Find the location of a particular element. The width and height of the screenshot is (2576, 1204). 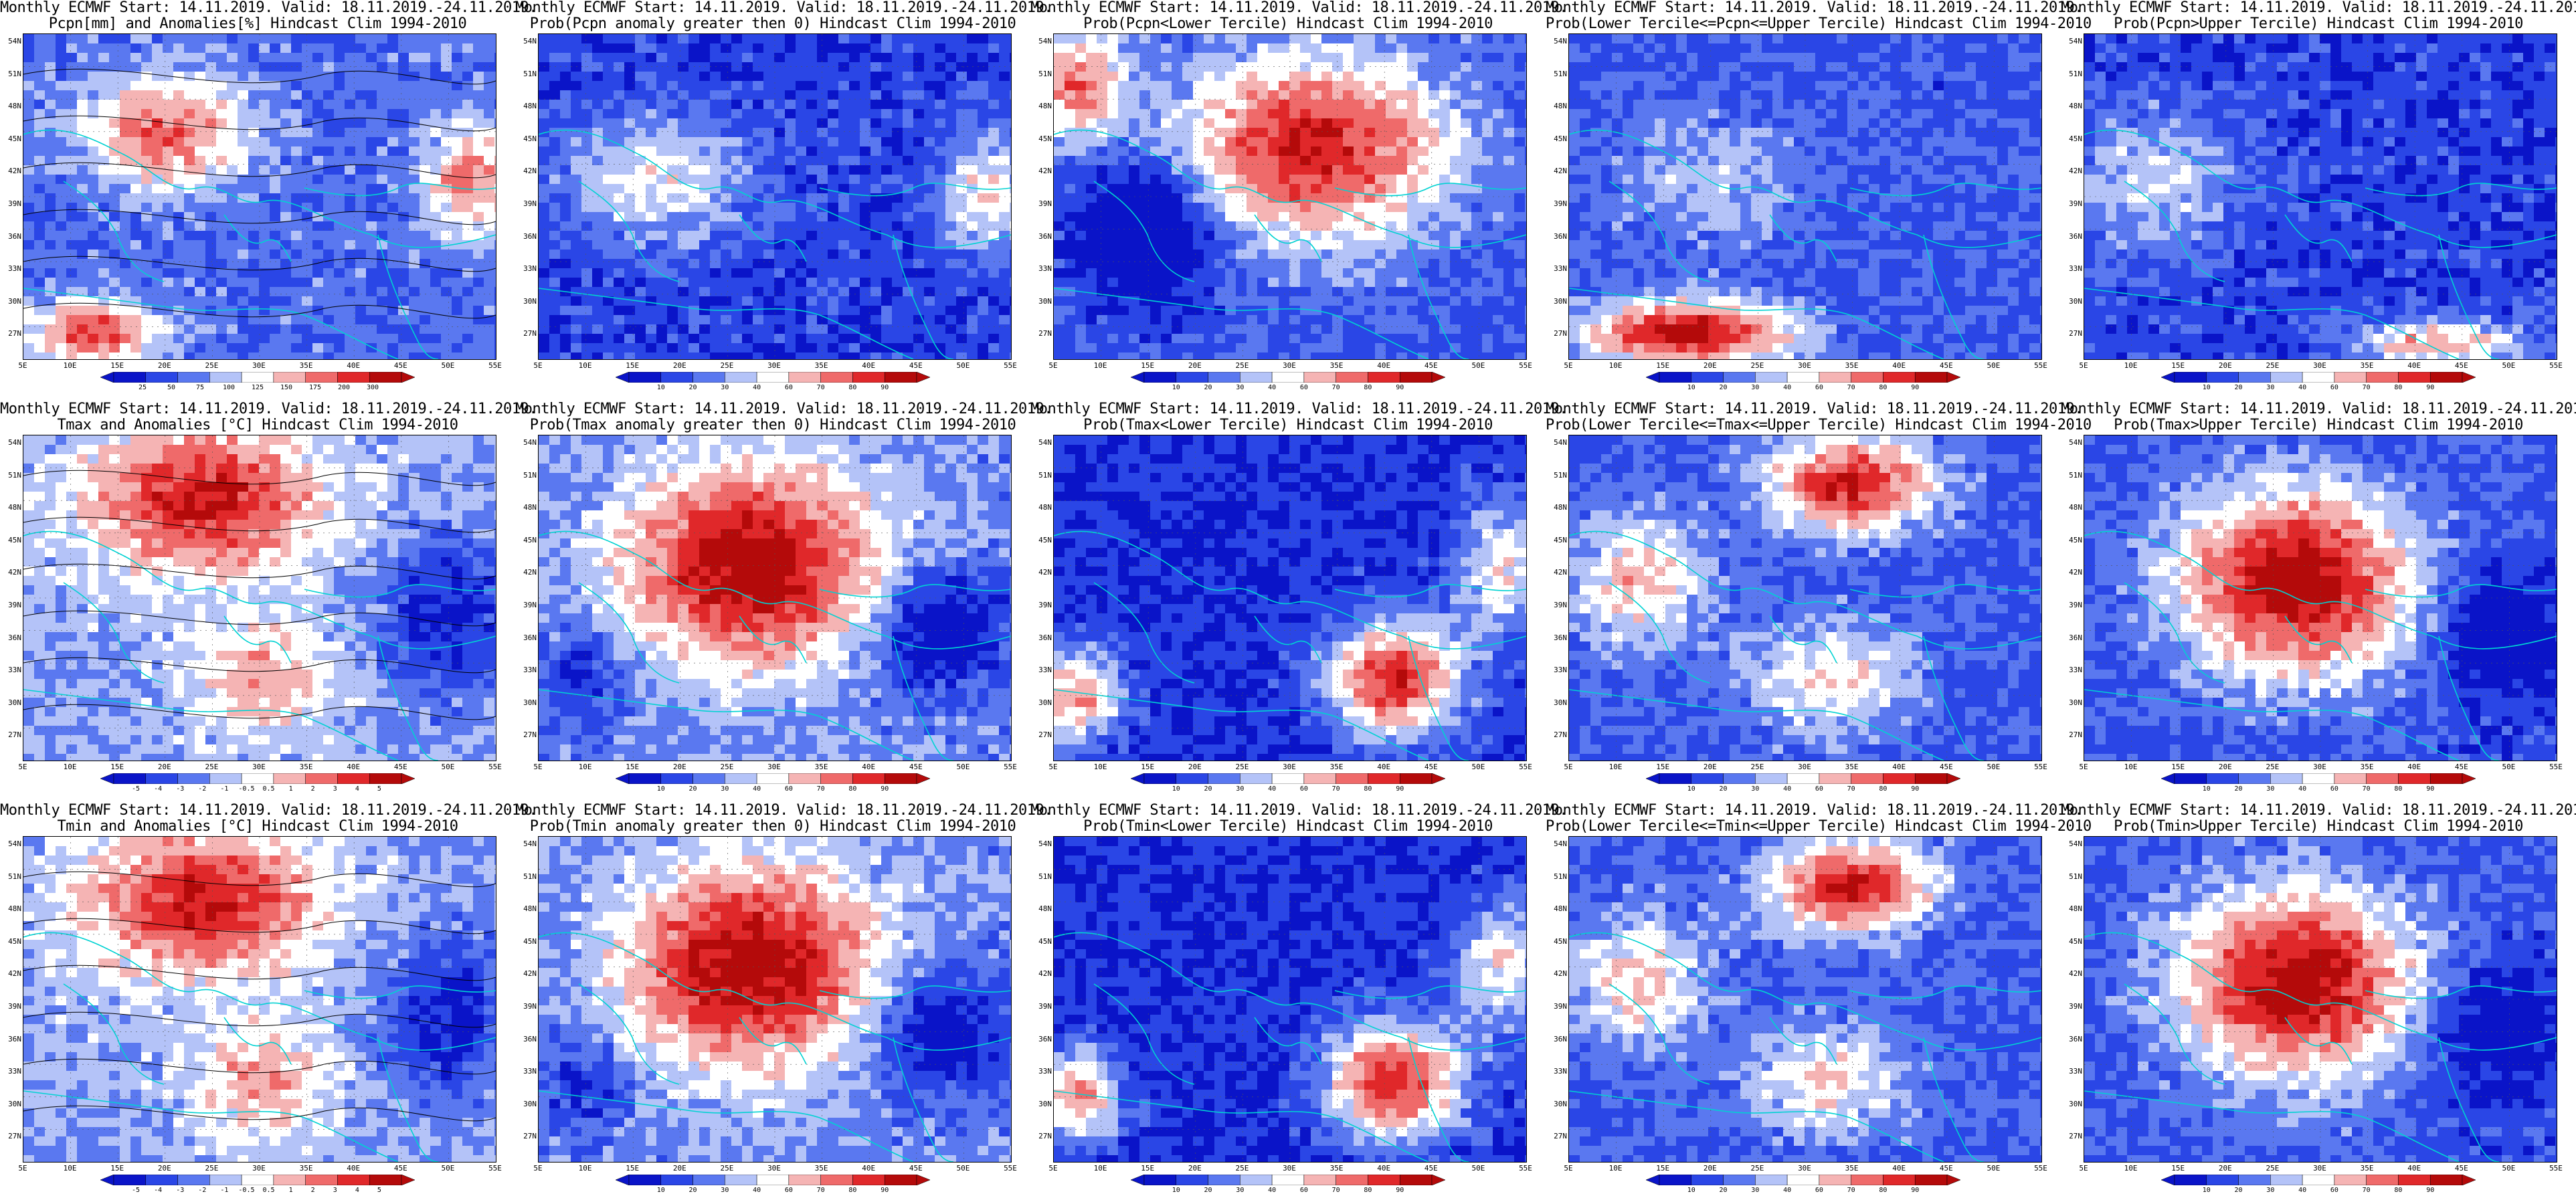

colorbar-tick-label: 60 is located at coordinates (1819, 387).